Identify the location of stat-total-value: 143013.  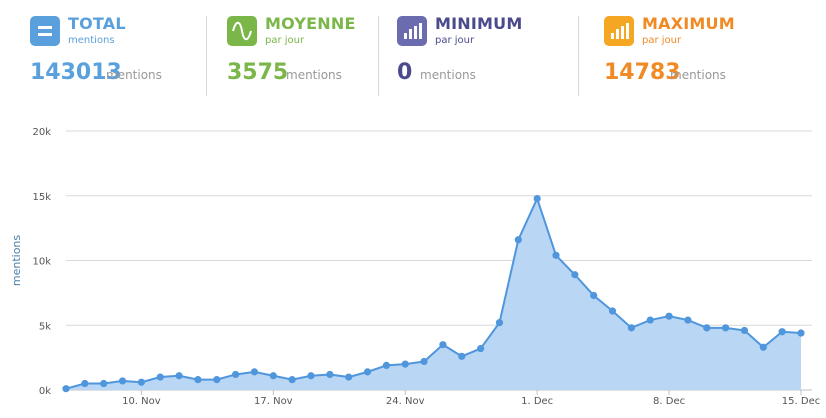
(76, 72).